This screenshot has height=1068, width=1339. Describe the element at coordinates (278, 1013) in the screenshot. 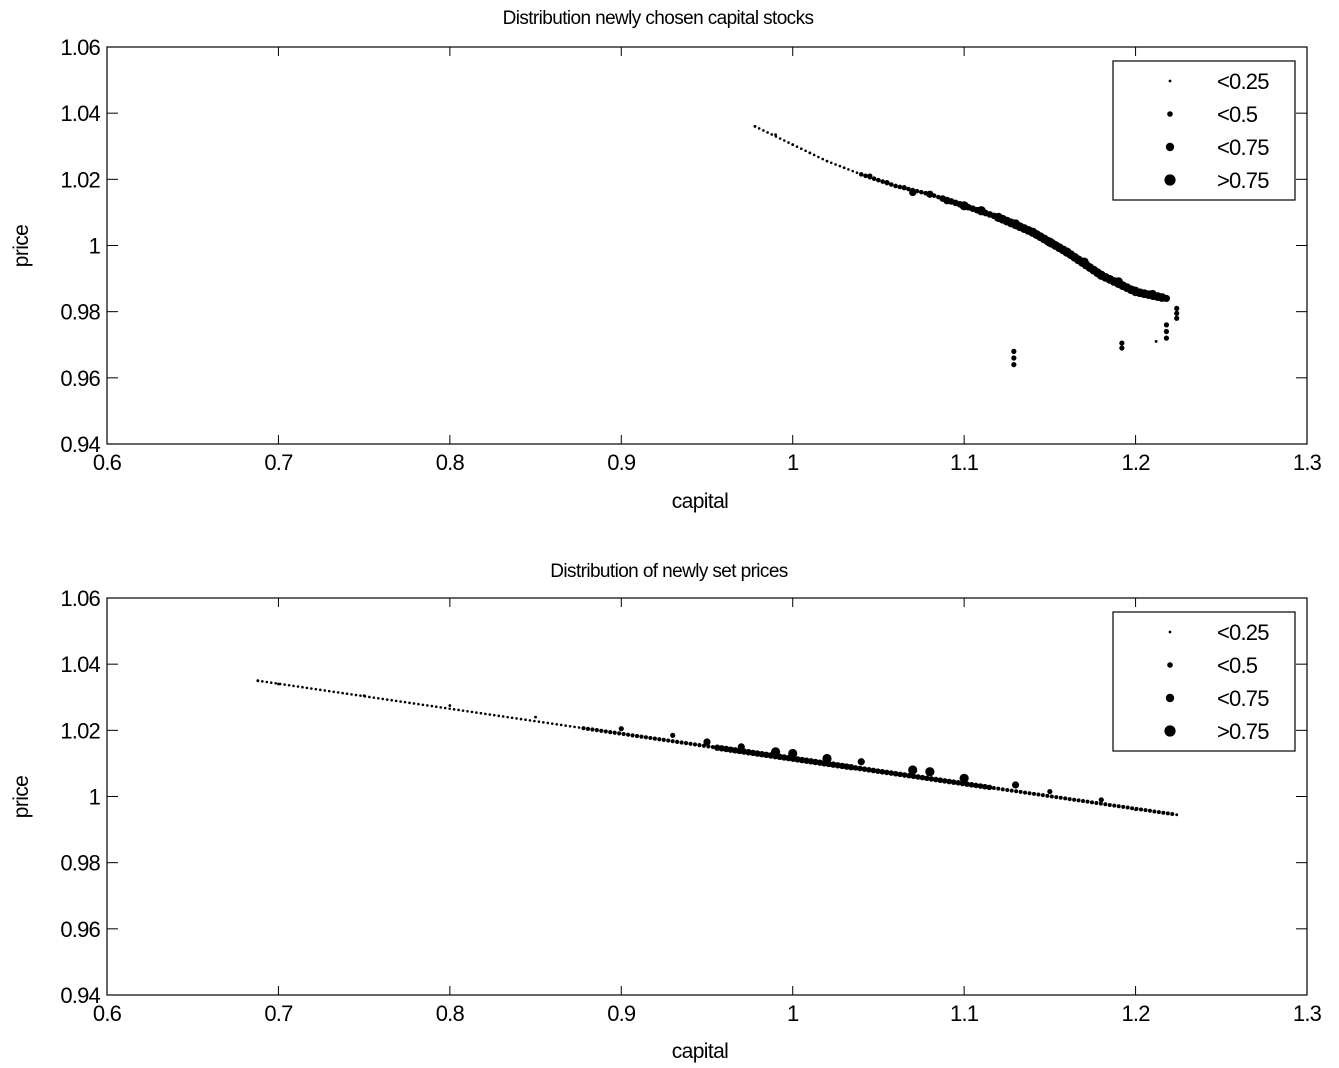

I see `x-tick-label: 0.7` at that location.